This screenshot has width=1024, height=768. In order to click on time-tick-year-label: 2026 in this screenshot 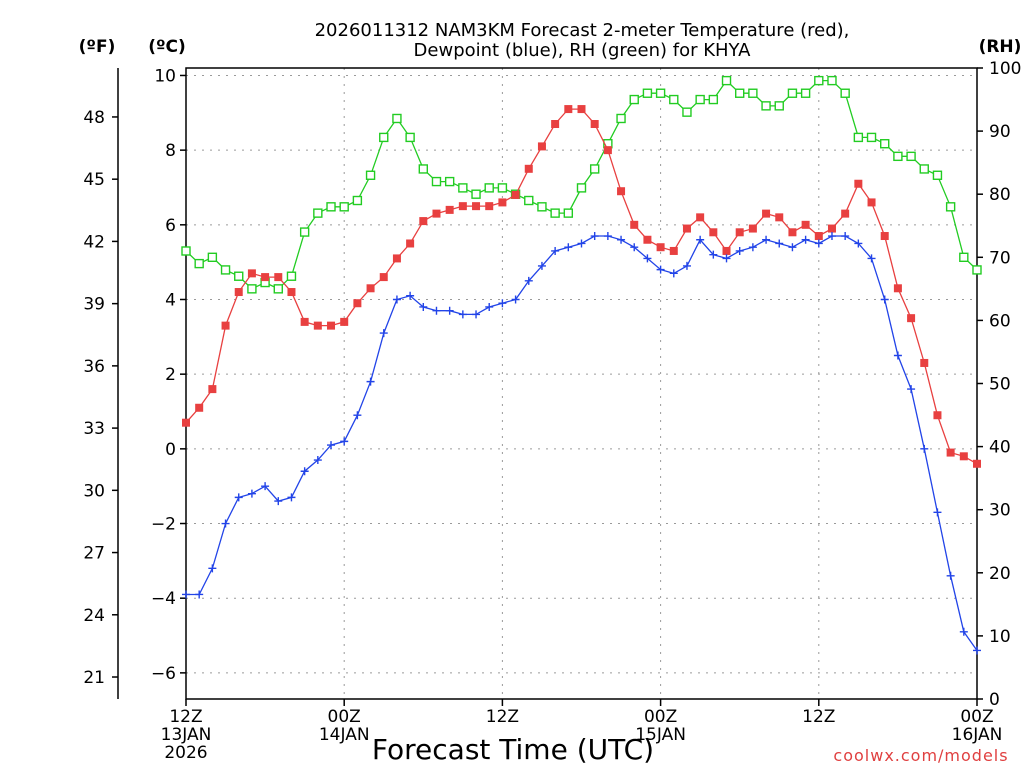, I will do `click(185, 753)`.